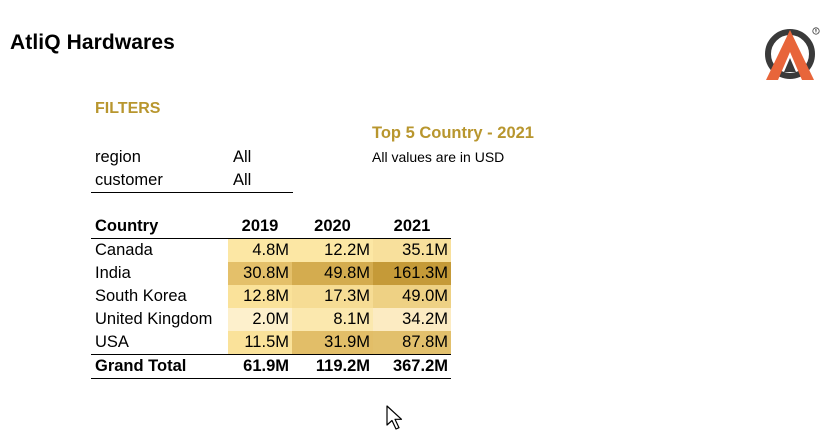 The width and height of the screenshot is (836, 431). Describe the element at coordinates (332, 296) in the screenshot. I see `value-cell: 17.3M` at that location.